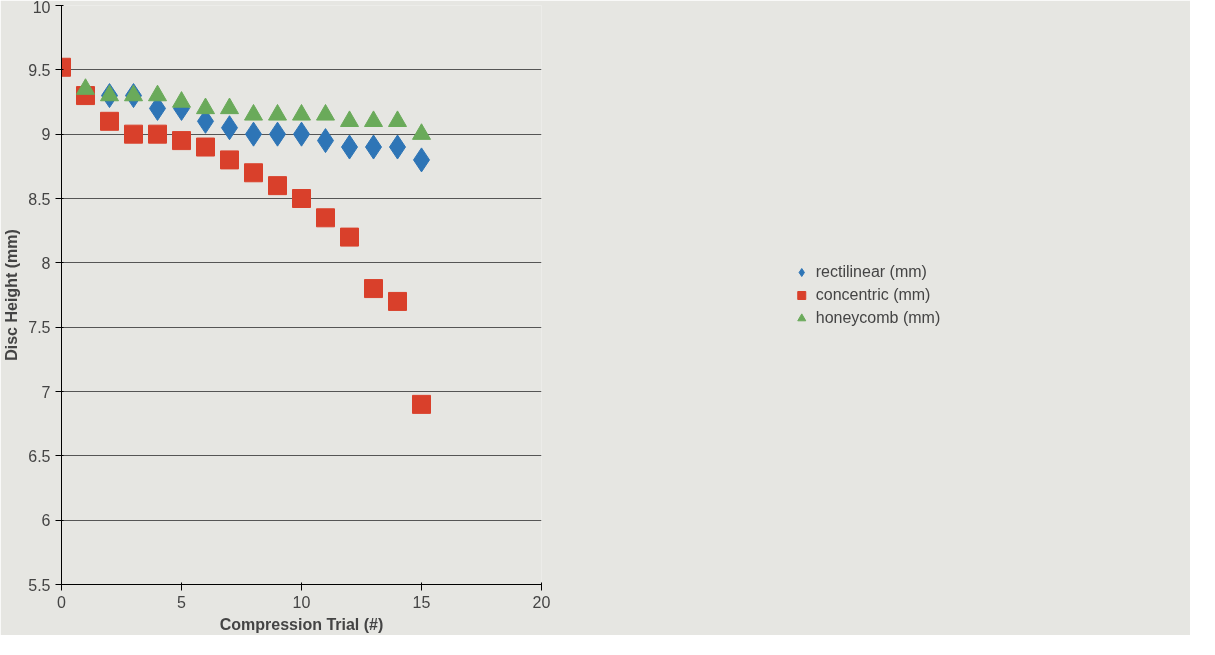 The image size is (1215, 655). Describe the element at coordinates (46, 263) in the screenshot. I see `y-tick-label: 8` at that location.